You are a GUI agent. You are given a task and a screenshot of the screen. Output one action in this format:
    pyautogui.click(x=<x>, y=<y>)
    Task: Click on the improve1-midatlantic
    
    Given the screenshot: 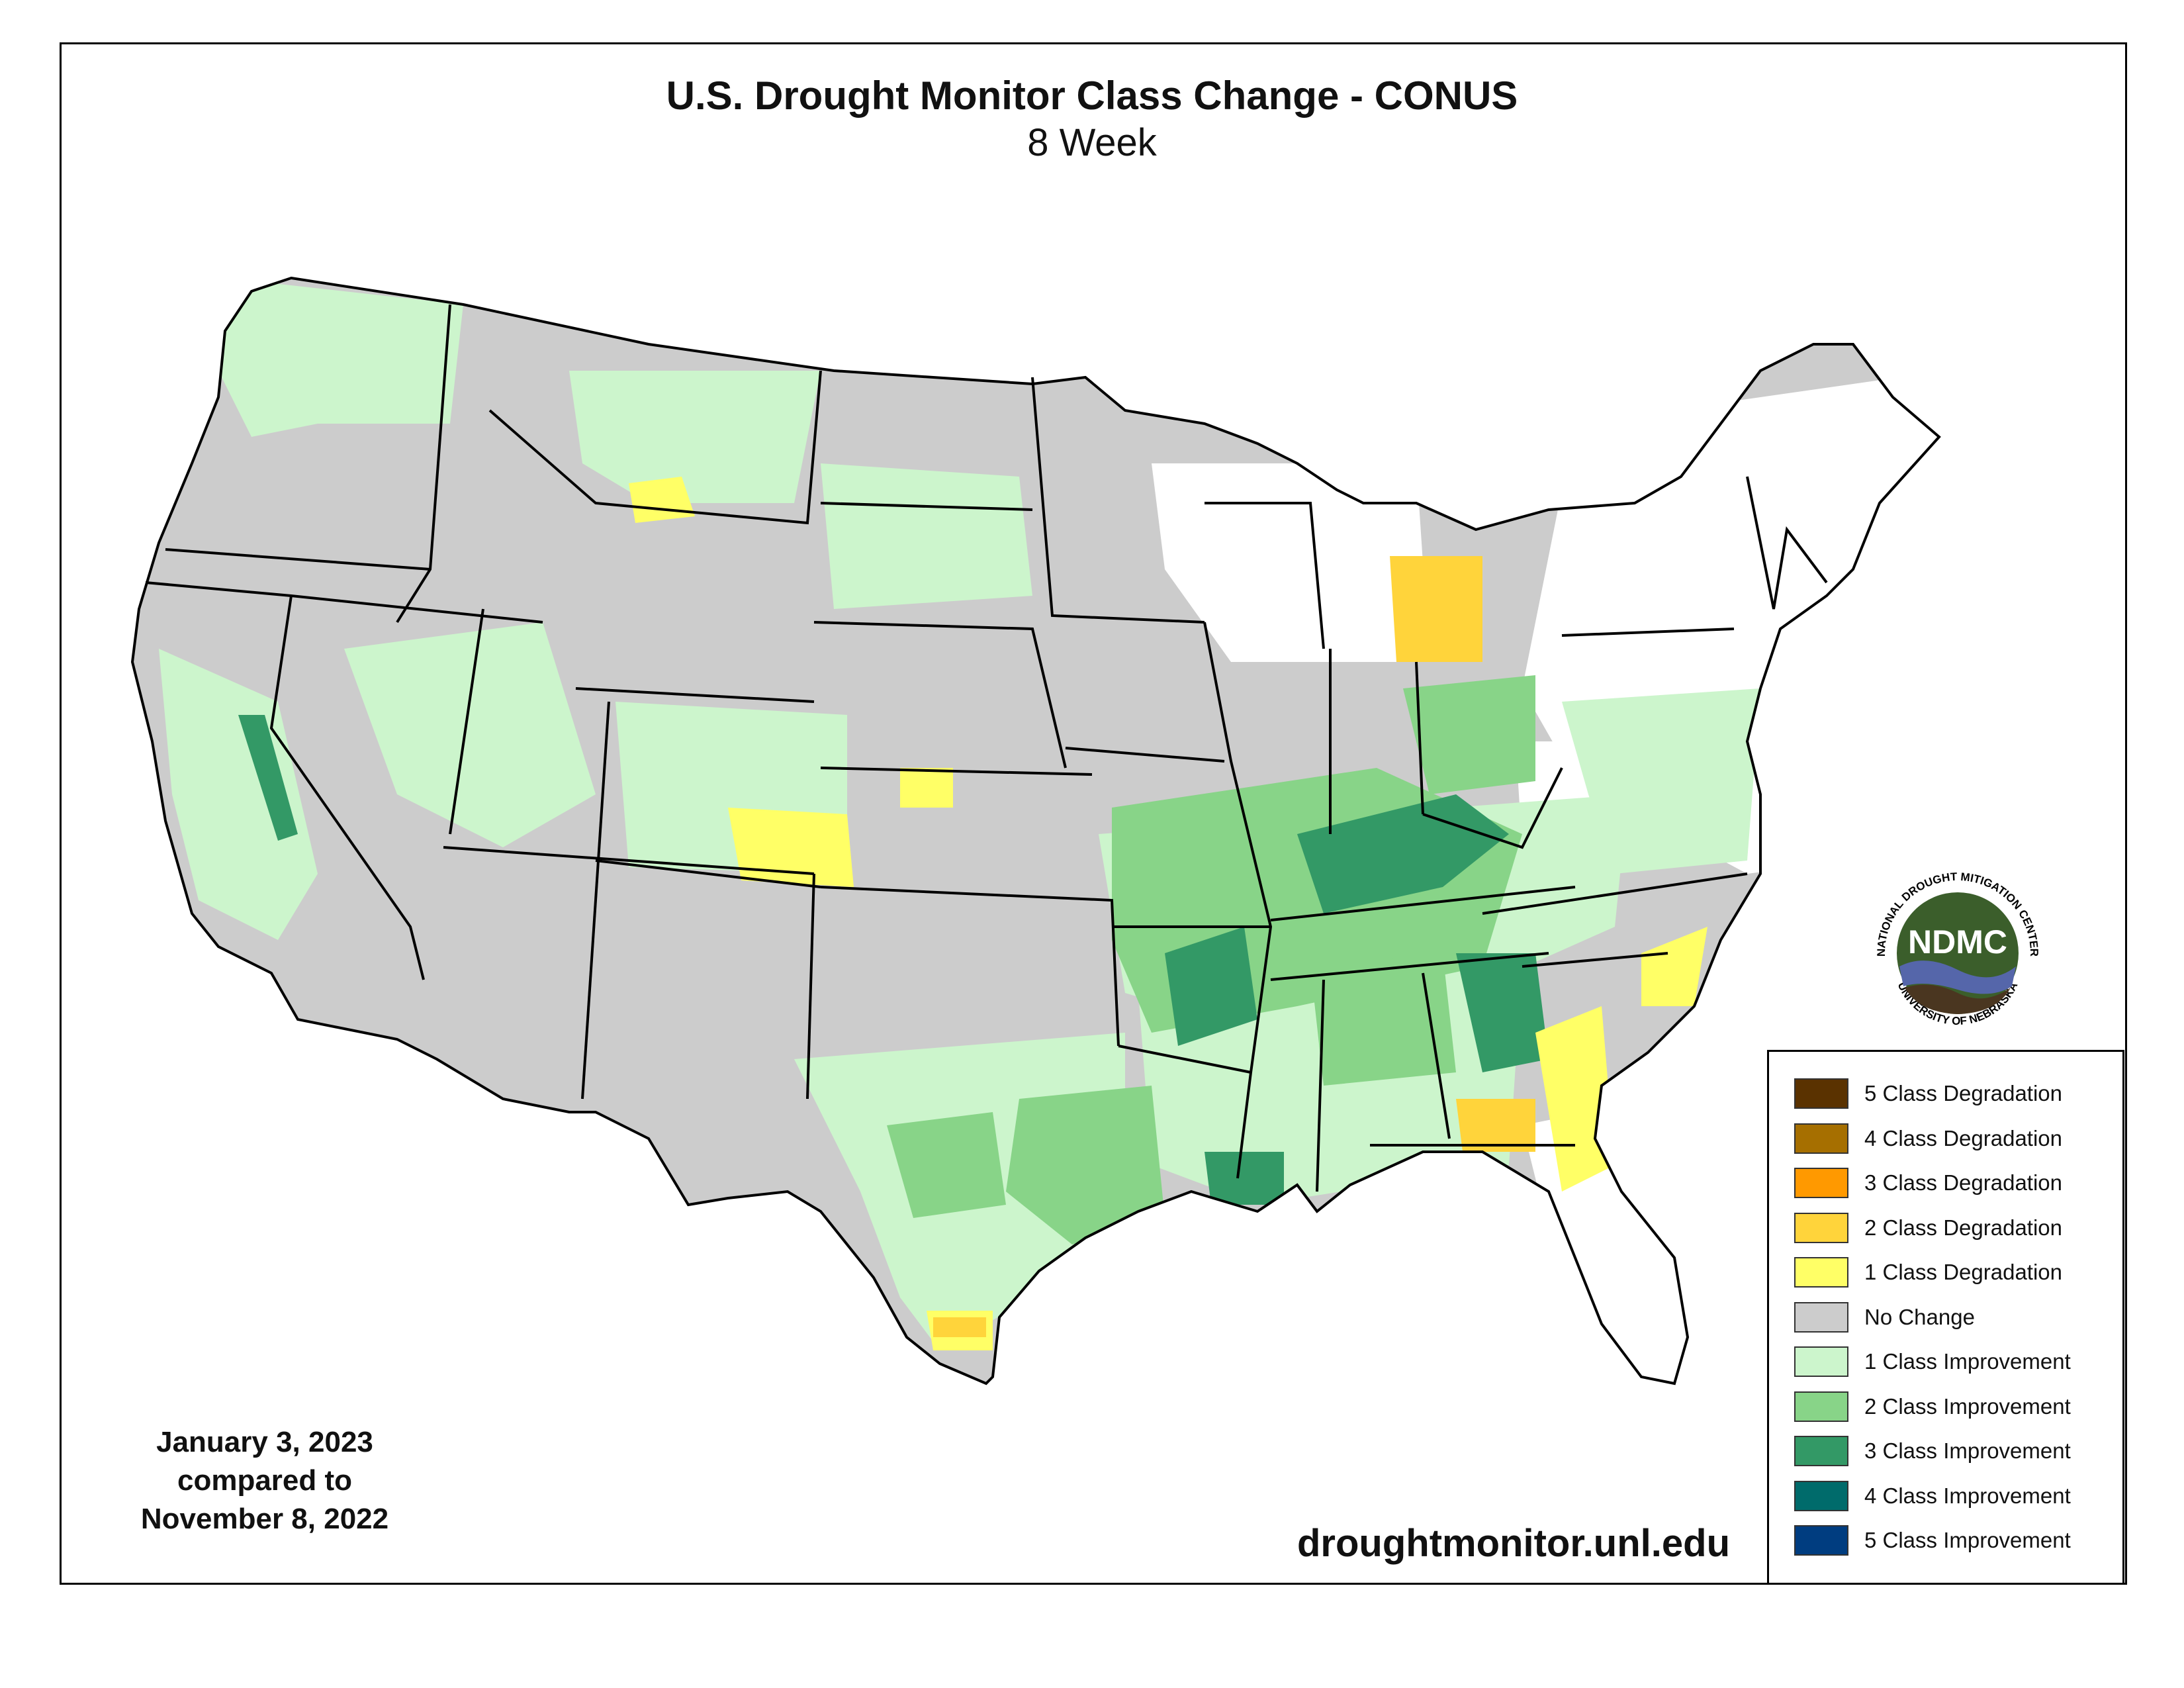 What is the action you would take?
    pyautogui.click(x=1661, y=781)
    